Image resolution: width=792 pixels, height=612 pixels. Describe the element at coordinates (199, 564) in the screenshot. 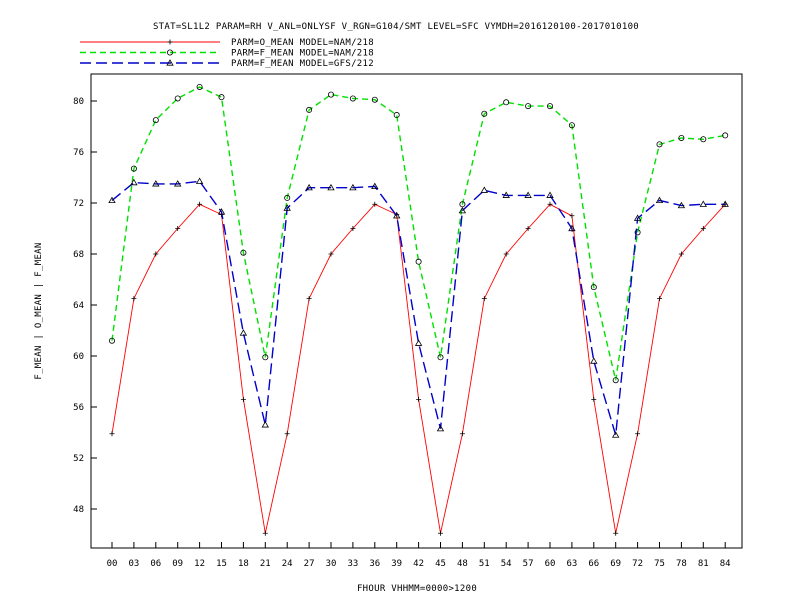

I see `x-tick-label: 12` at that location.